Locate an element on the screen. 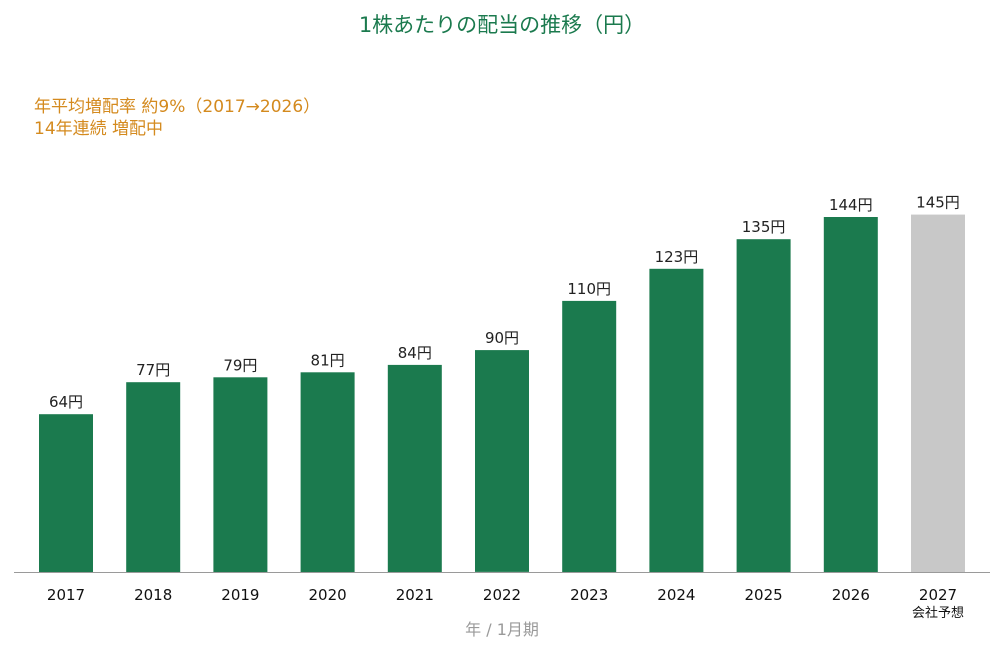 This screenshot has width=1004, height=651. x-tick-label-2019: 2019 is located at coordinates (240, 595).